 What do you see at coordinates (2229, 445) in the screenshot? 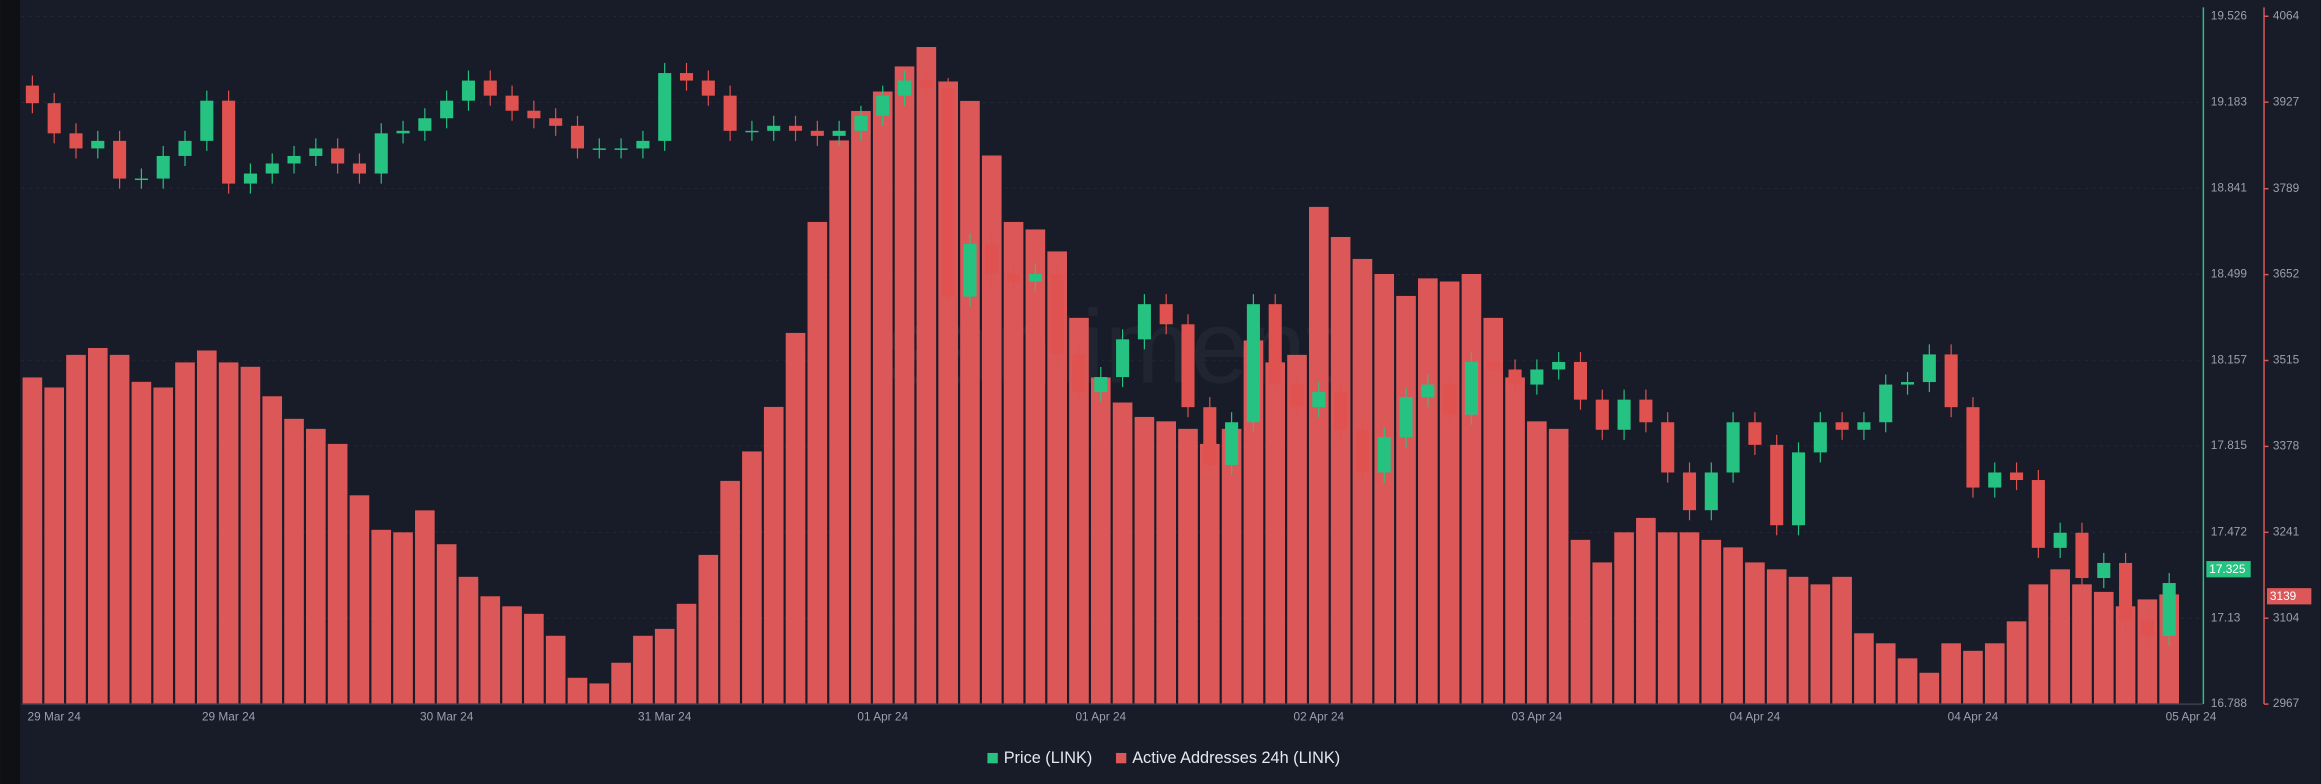
I see `y-tick-label: 17.815` at bounding box center [2229, 445].